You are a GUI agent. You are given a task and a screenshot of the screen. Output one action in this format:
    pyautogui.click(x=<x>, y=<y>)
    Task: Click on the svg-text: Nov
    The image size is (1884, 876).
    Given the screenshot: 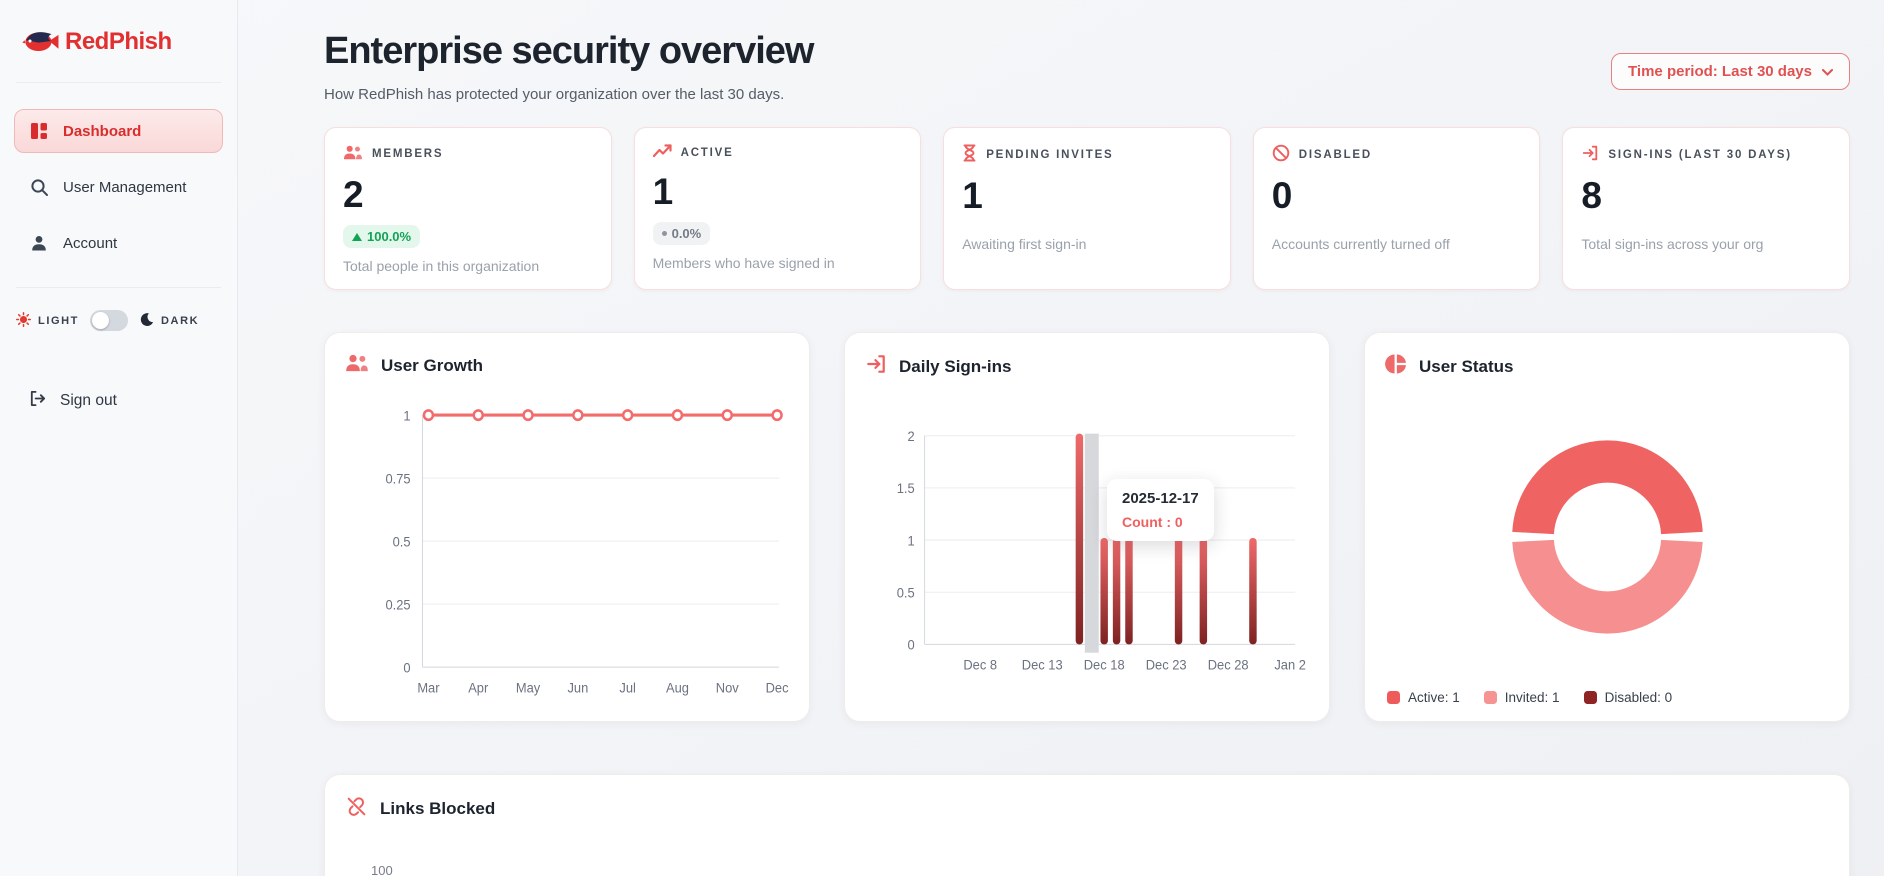 What is the action you would take?
    pyautogui.click(x=727, y=687)
    